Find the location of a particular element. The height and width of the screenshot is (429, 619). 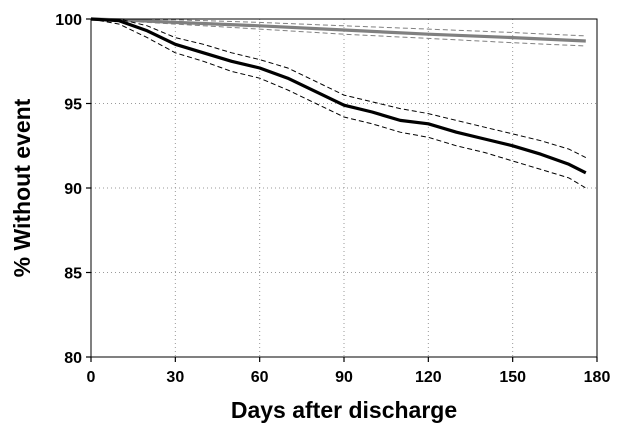

y-tick-label: 85 is located at coordinates (73, 274).